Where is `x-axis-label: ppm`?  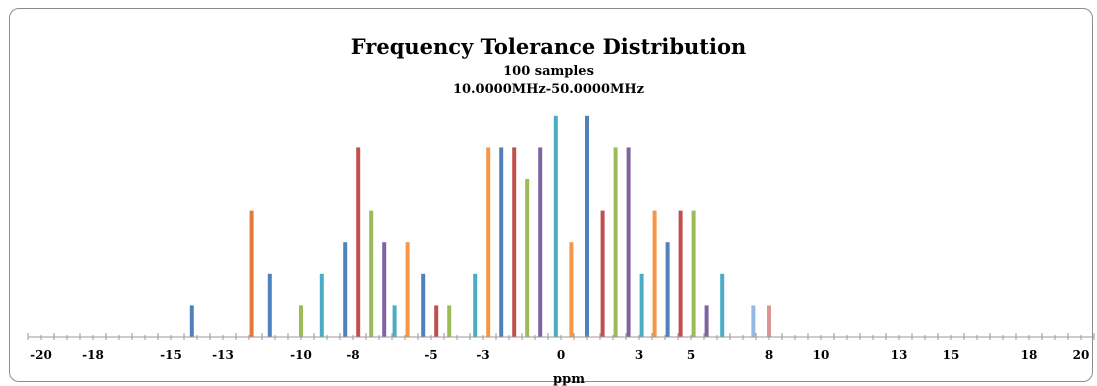 x-axis-label: ppm is located at coordinates (569, 379).